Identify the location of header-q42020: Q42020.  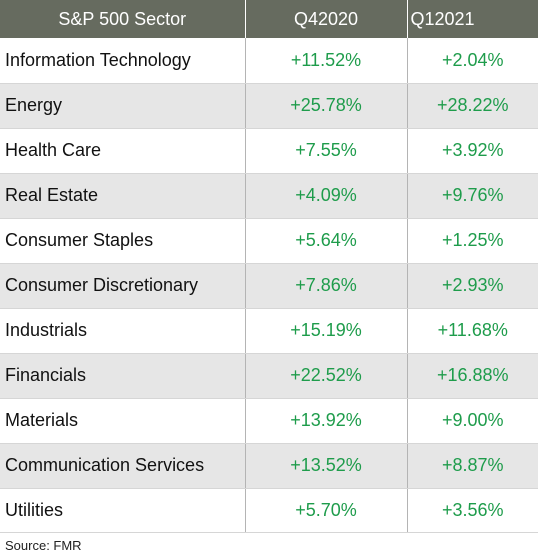
(326, 19).